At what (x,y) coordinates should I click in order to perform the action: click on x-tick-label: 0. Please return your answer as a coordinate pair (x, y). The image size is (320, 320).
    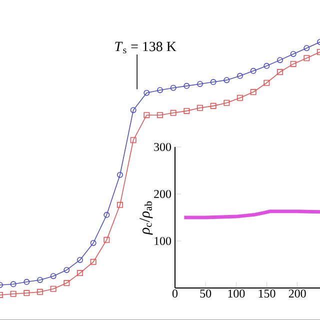
    Looking at the image, I should click on (175, 294).